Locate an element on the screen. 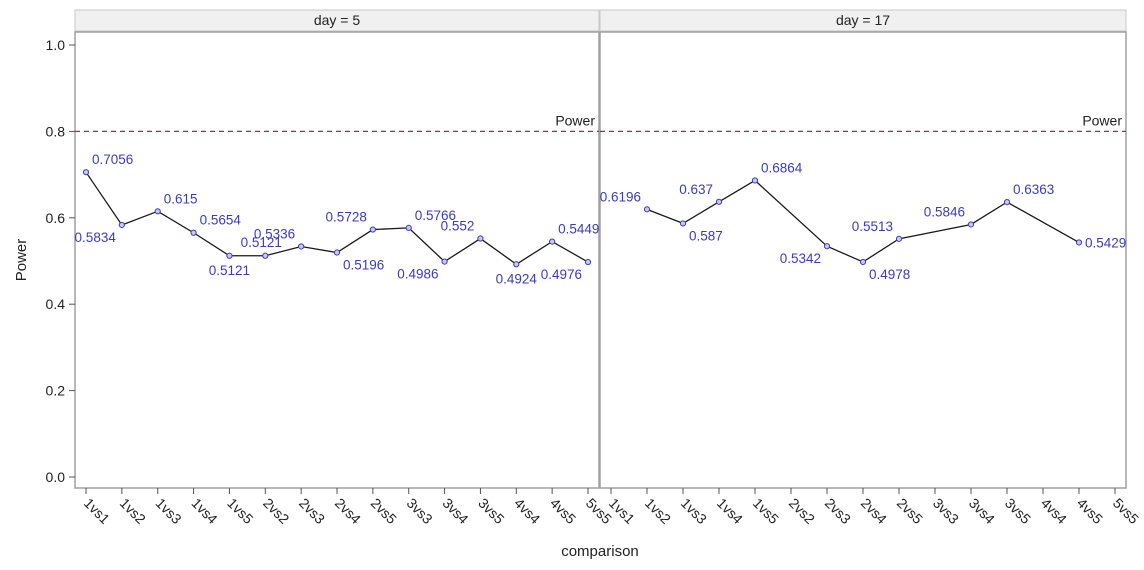 This screenshot has width=1144, height=570. series-line is located at coordinates (863, 221).